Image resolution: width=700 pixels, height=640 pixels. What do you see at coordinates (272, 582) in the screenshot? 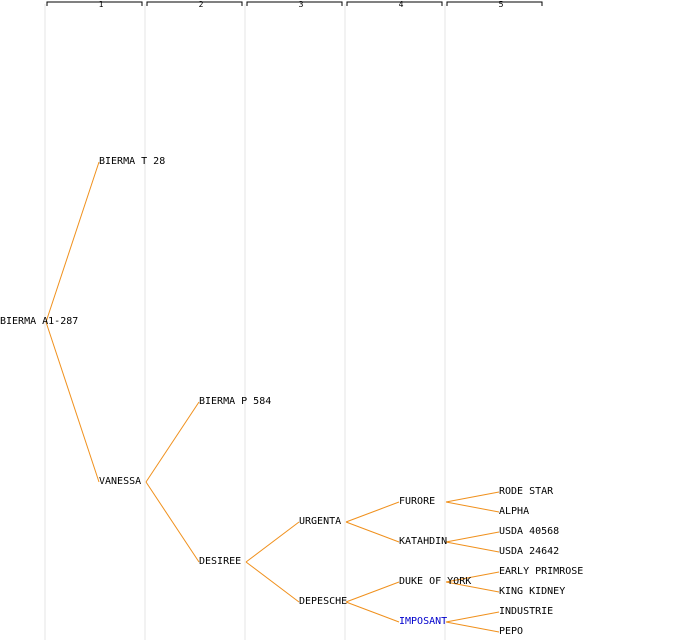
I see `edge-desiree-depesche` at bounding box center [272, 582].